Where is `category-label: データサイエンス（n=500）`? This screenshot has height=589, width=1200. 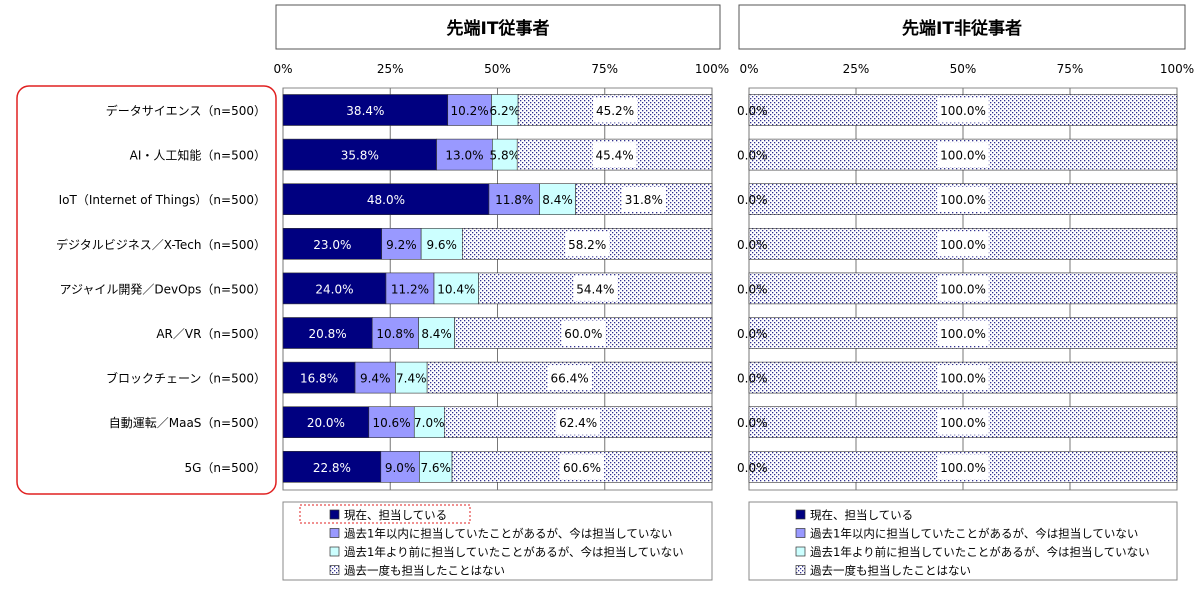
category-label: データサイエンス（n=500） is located at coordinates (186, 110).